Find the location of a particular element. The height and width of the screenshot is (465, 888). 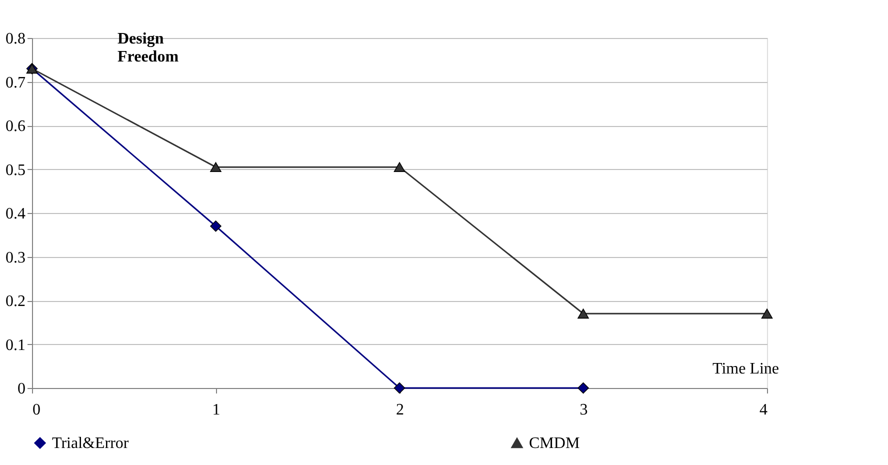

x-tick-label: 4 is located at coordinates (764, 410).